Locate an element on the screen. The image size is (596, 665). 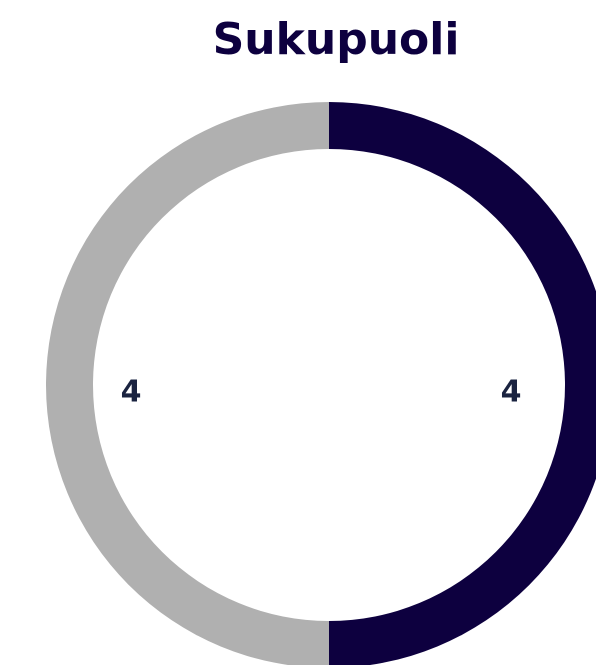
chart-title: Sukupuoli is located at coordinates (336, 39).